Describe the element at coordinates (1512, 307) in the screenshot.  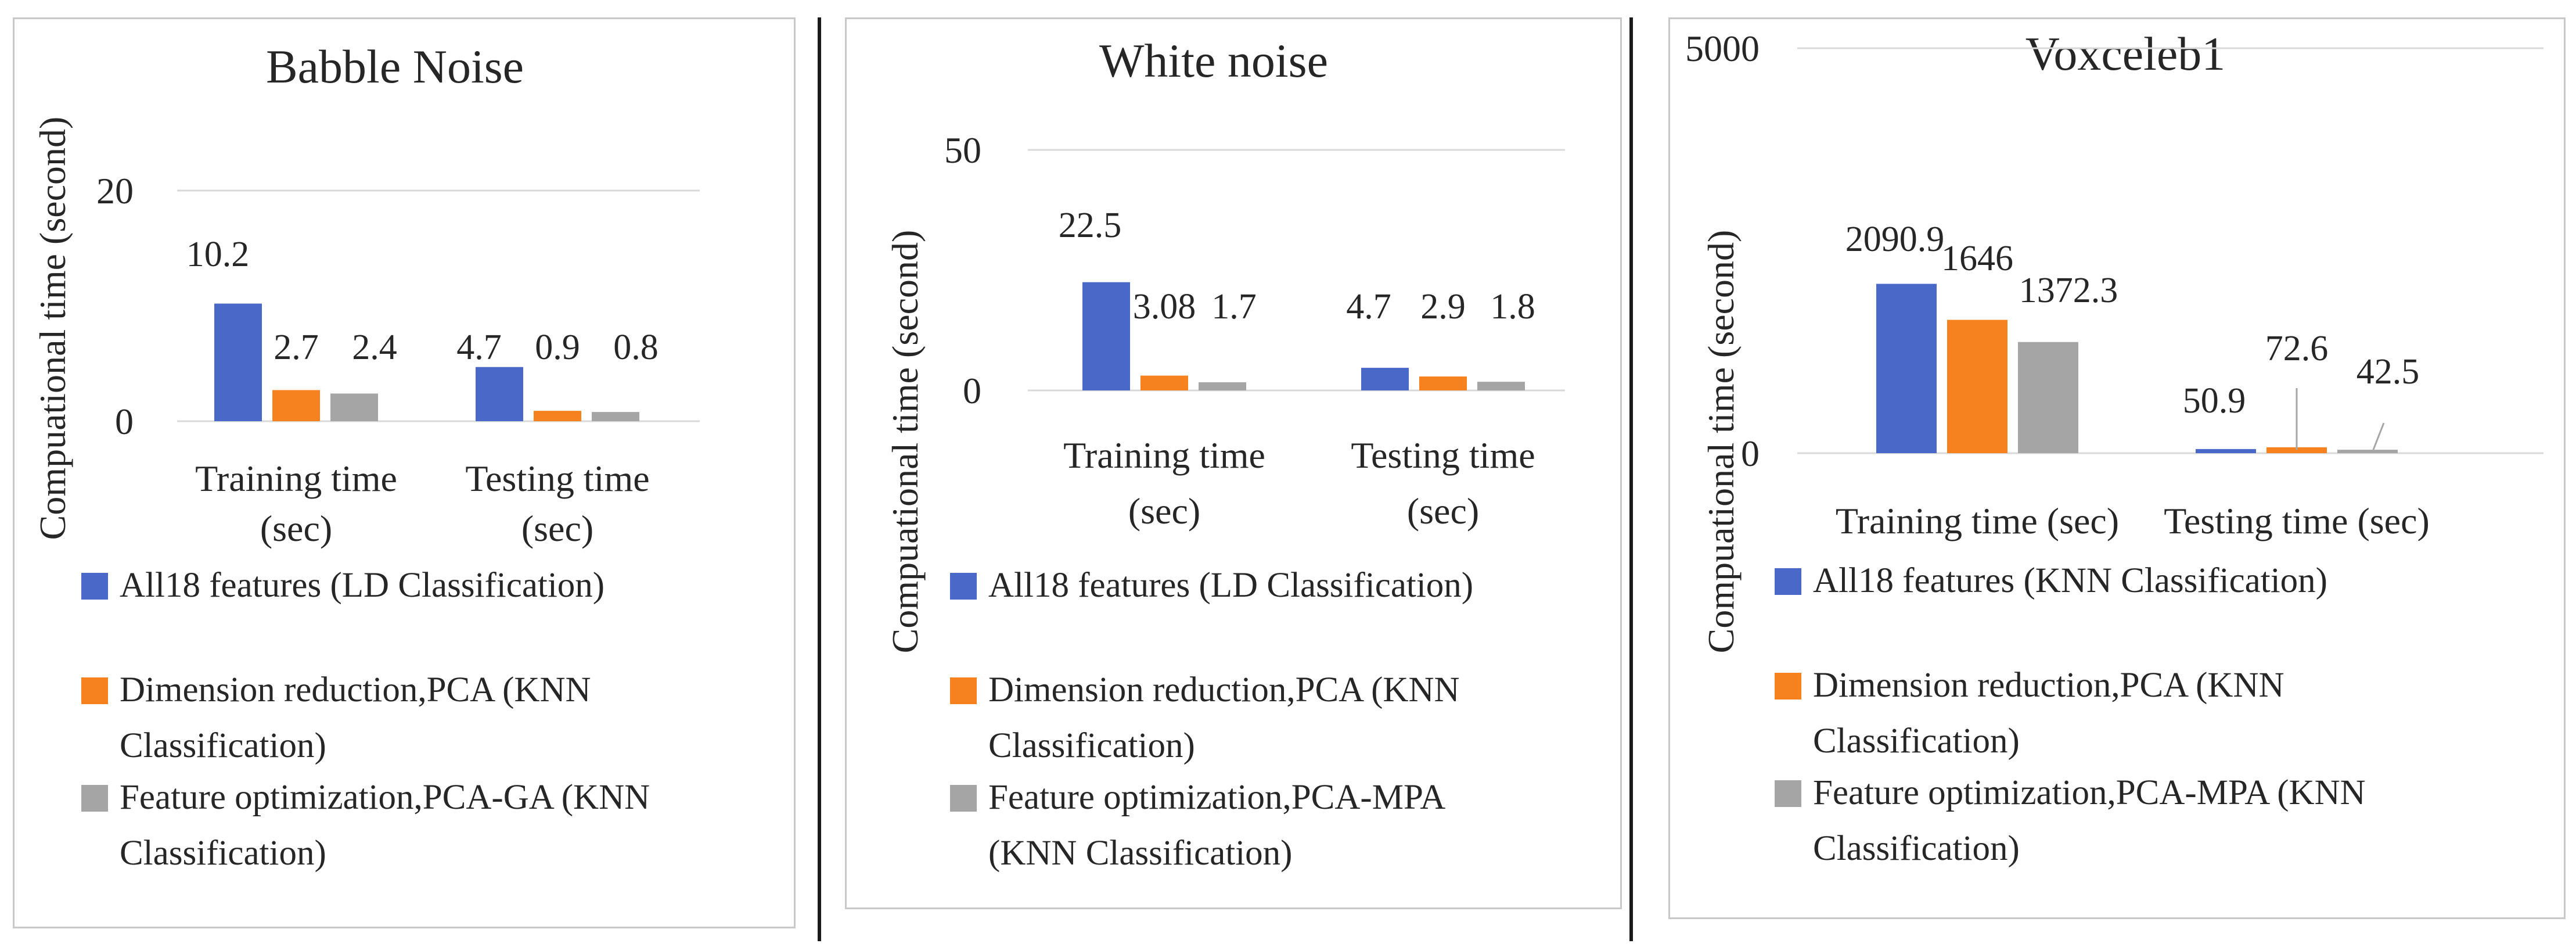
I see `data-label: 1.8` at that location.